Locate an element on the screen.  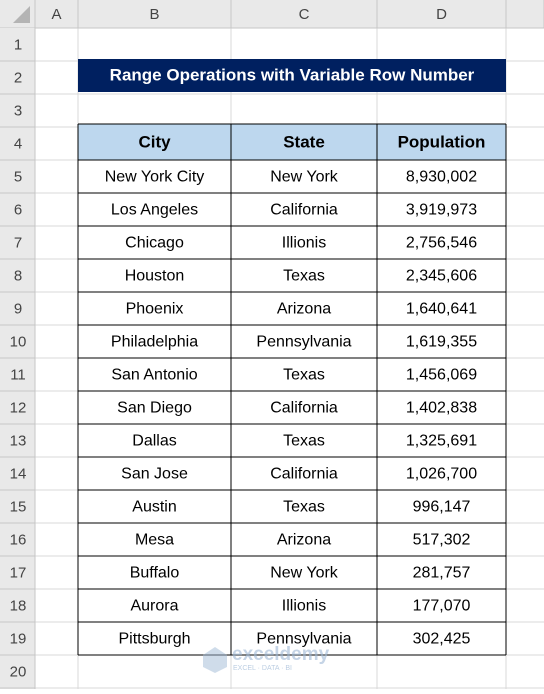
row-header: 7 is located at coordinates (18, 242).